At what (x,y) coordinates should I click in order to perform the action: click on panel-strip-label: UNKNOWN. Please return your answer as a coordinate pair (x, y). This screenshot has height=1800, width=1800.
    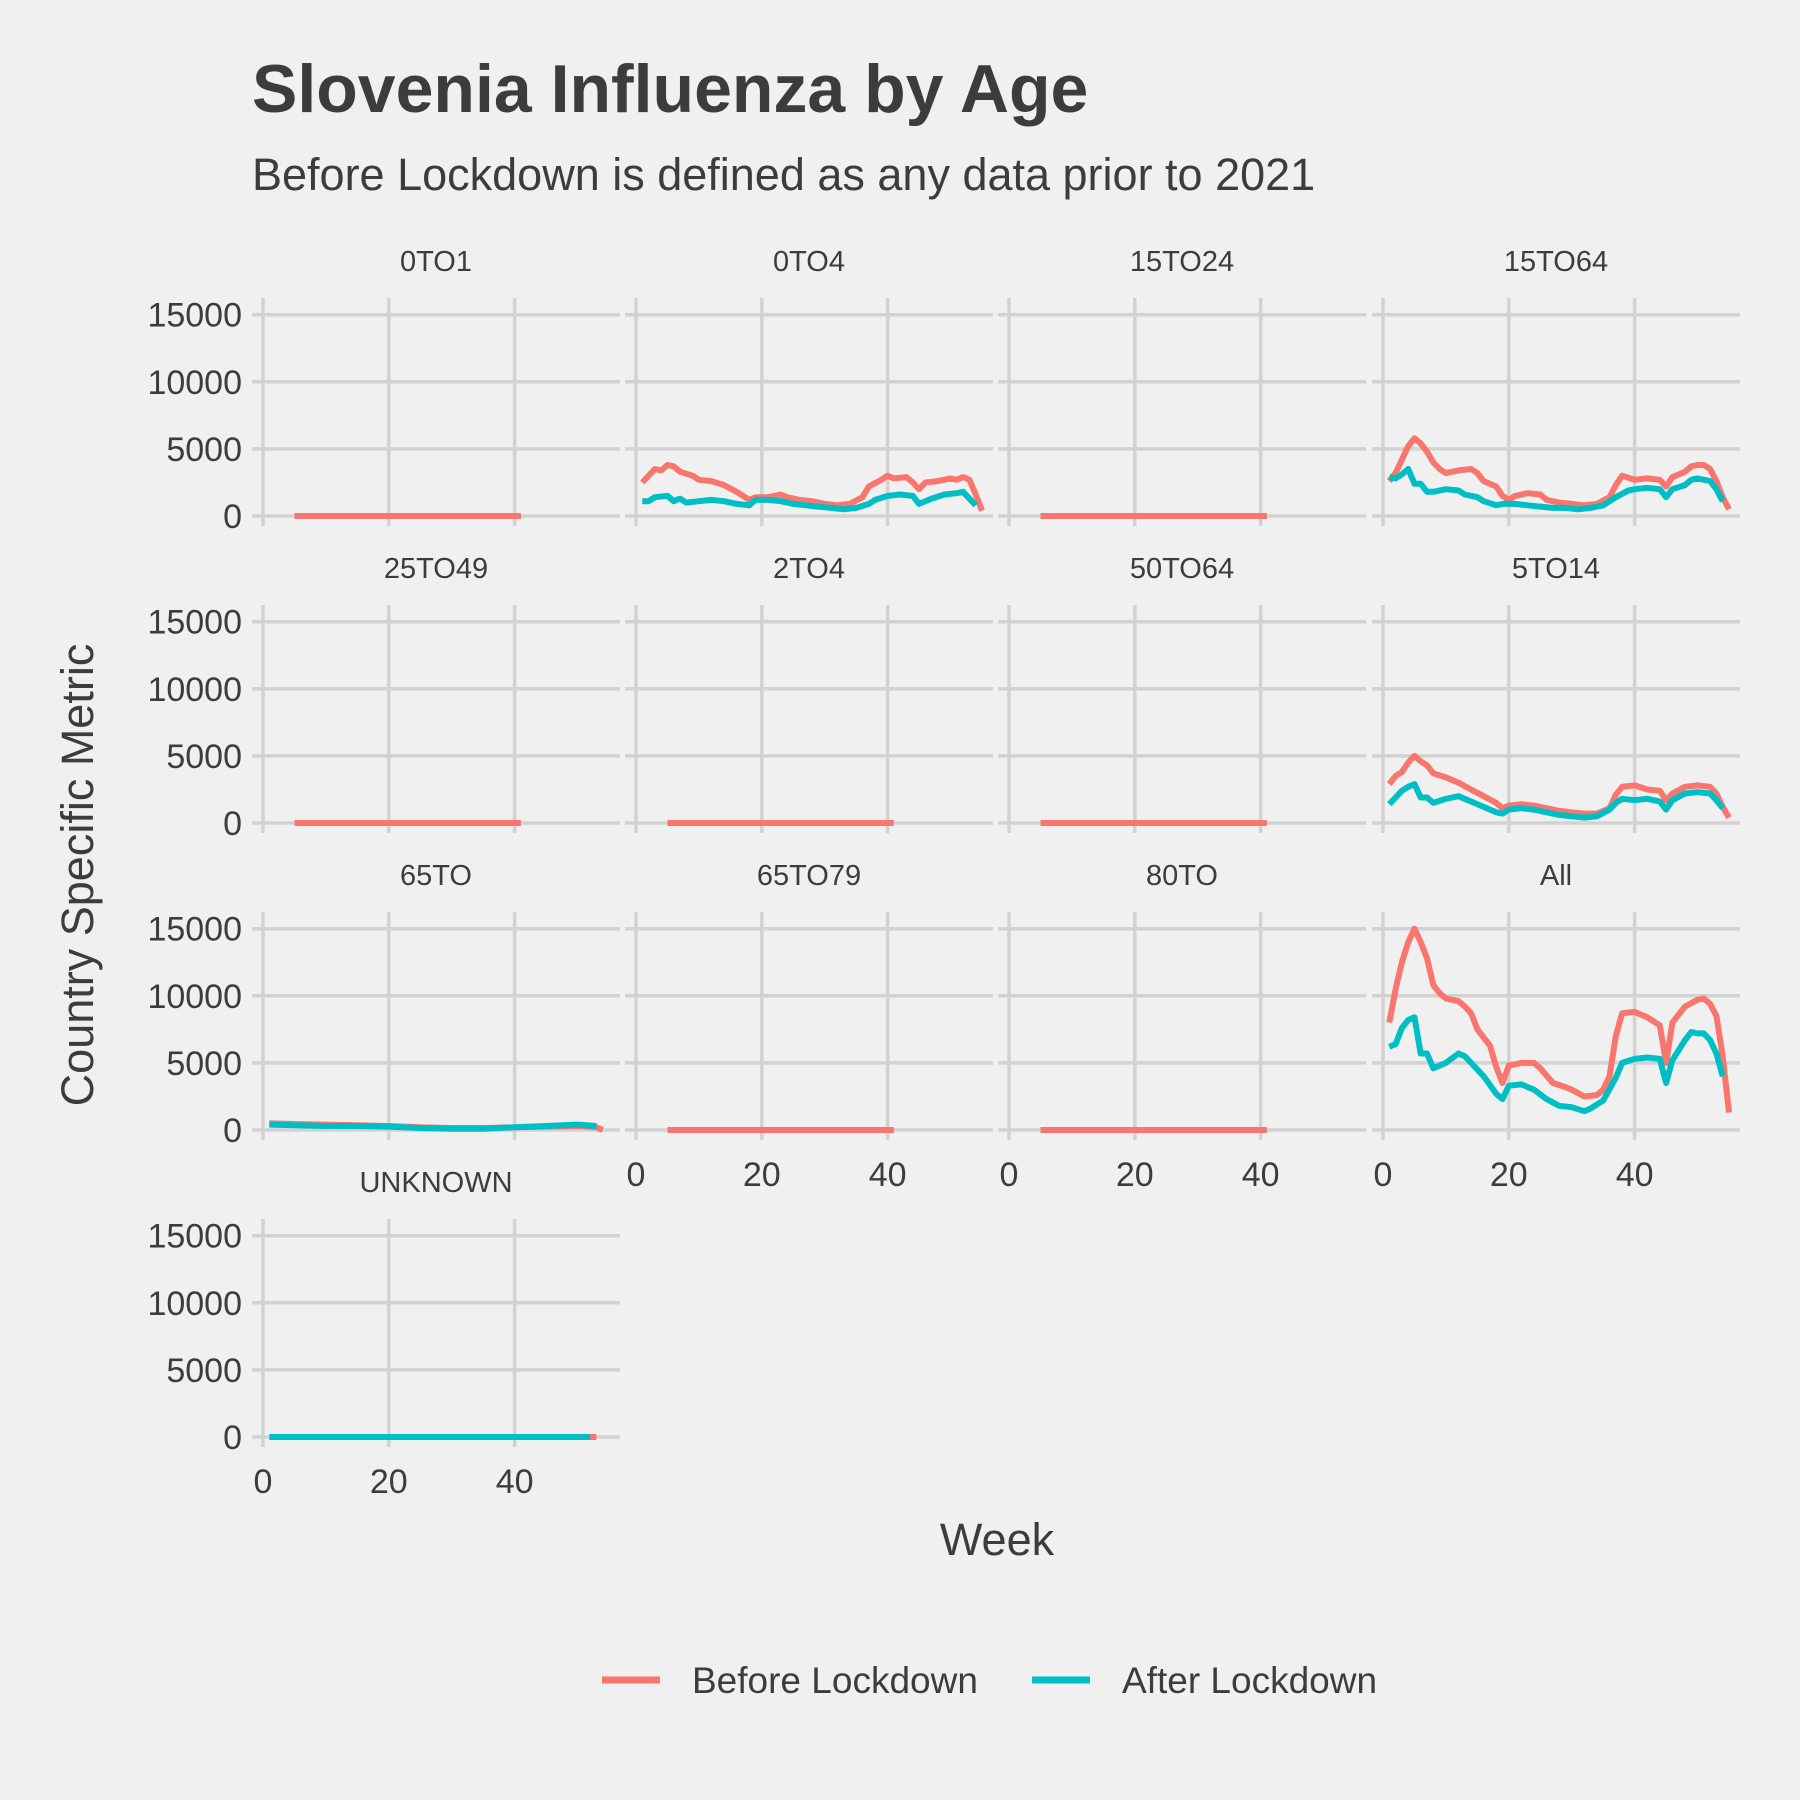
    Looking at the image, I should click on (435, 1183).